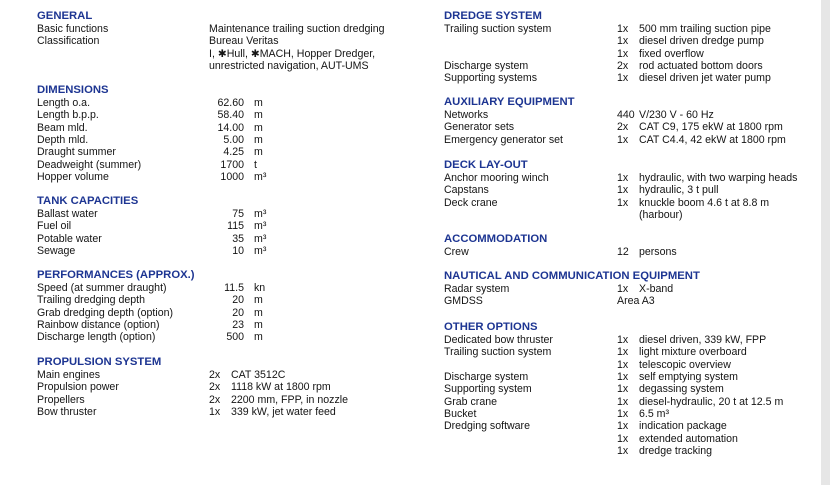  I want to click on spec-row: Radar system 1x X-band, so click(572, 289).